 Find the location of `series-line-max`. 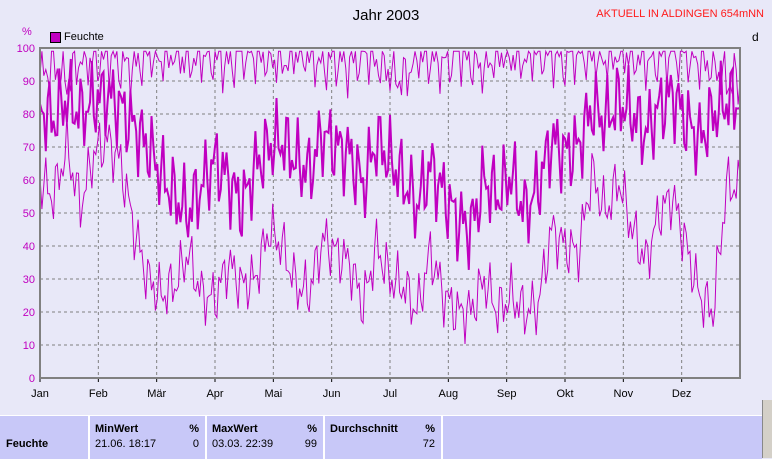

series-line-max is located at coordinates (390, 77).